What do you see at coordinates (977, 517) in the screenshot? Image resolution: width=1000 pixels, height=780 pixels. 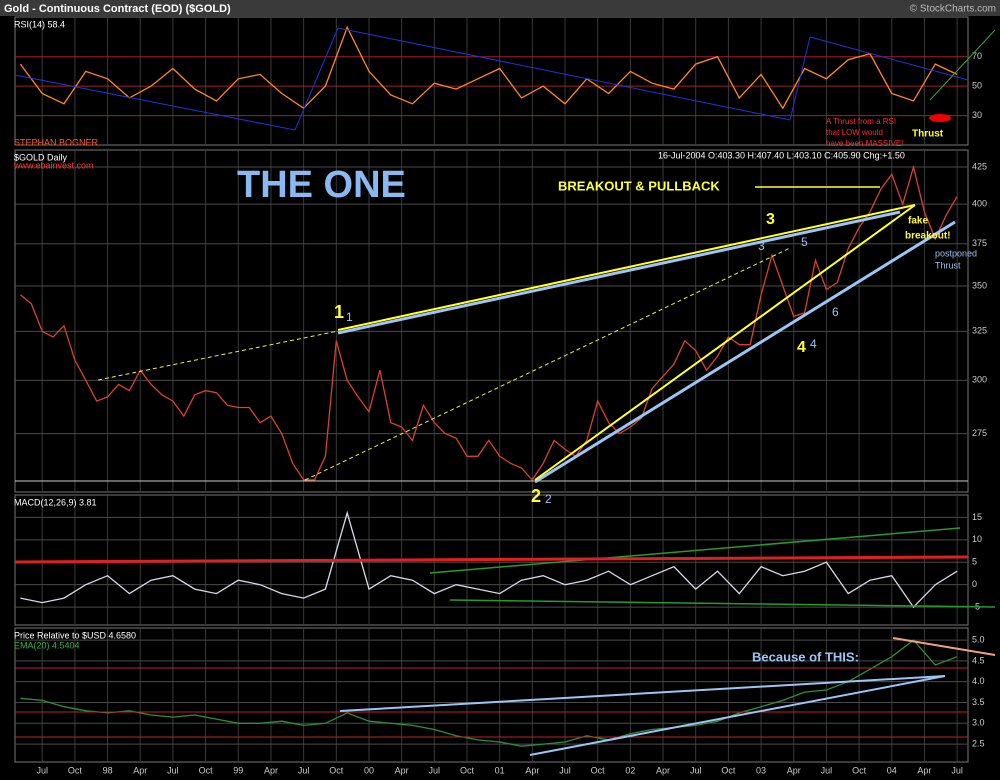 I see `y-tick-label: 15` at bounding box center [977, 517].